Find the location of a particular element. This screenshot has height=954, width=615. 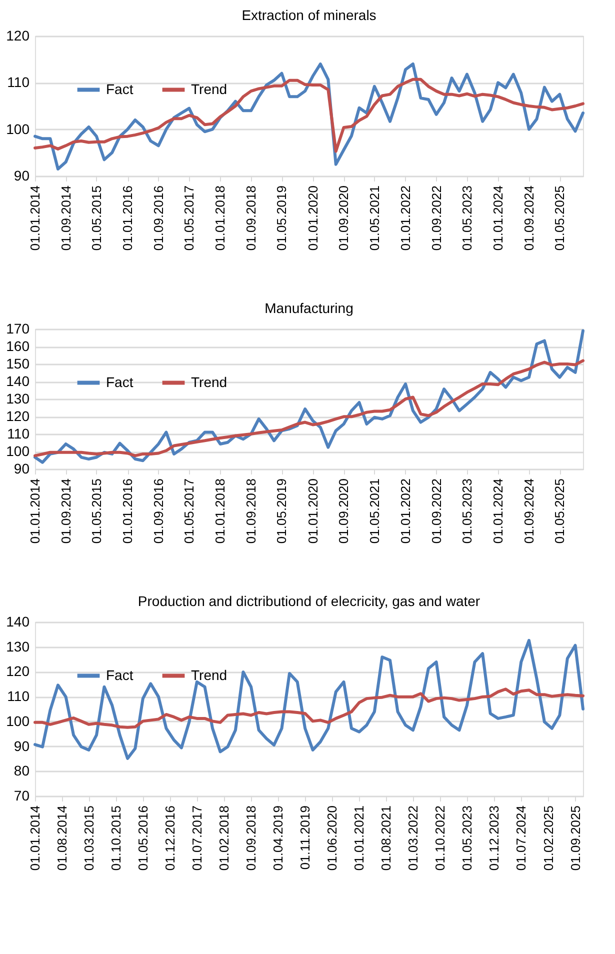

x-tick-label: 01.02.2018 is located at coordinates (224, 838).